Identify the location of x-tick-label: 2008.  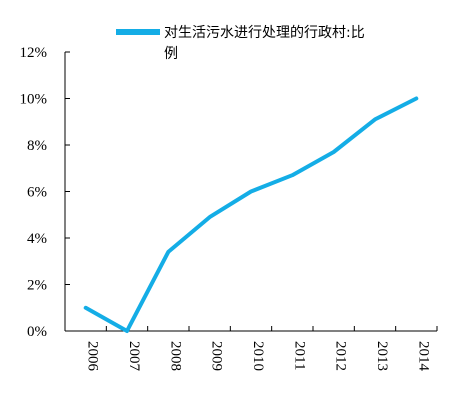
(175, 356).